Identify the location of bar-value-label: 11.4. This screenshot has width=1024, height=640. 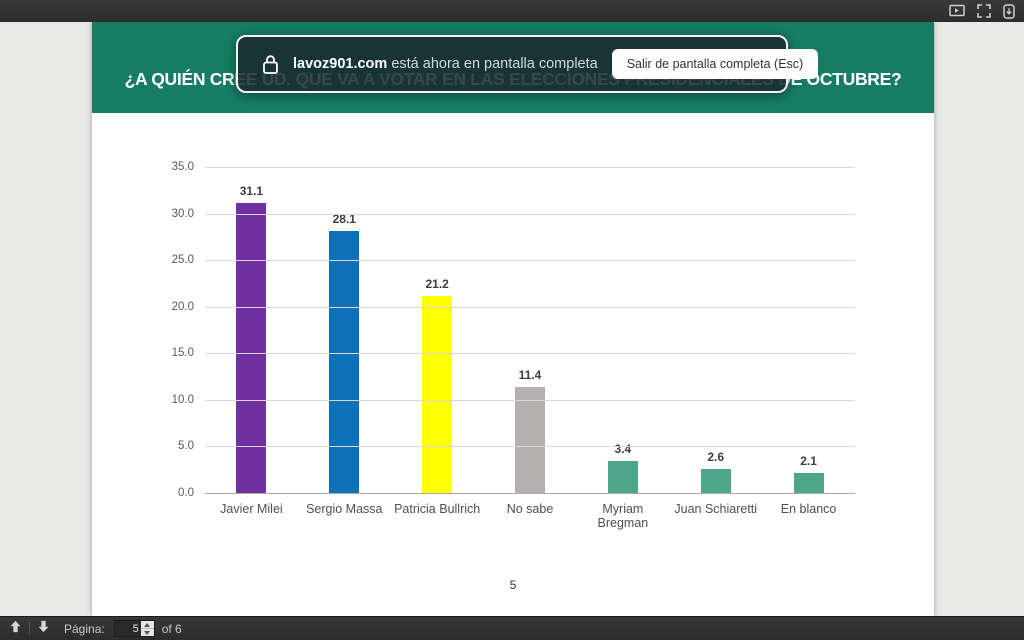
(530, 374).